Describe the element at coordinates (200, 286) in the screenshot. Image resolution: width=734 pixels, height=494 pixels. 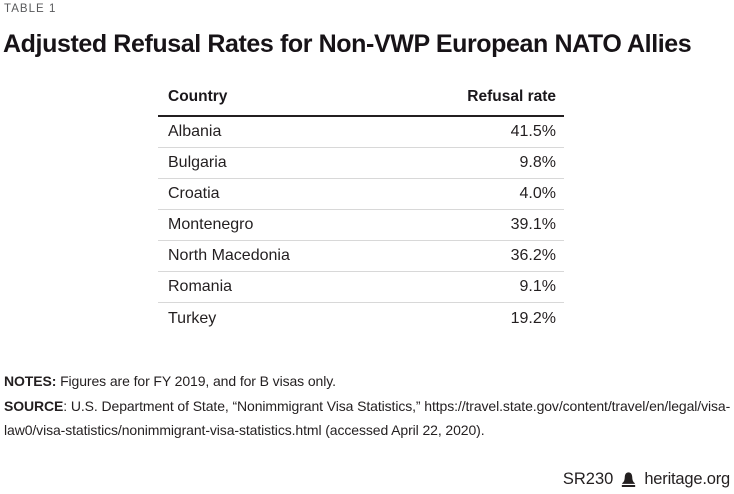
I see `country-cell: Romania` at that location.